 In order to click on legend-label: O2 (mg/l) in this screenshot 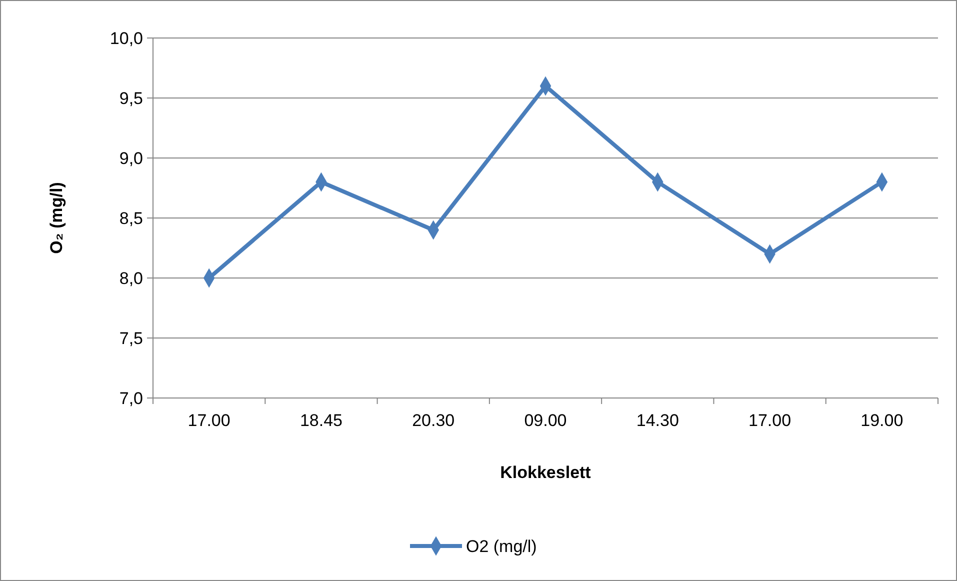, I will do `click(501, 546)`.